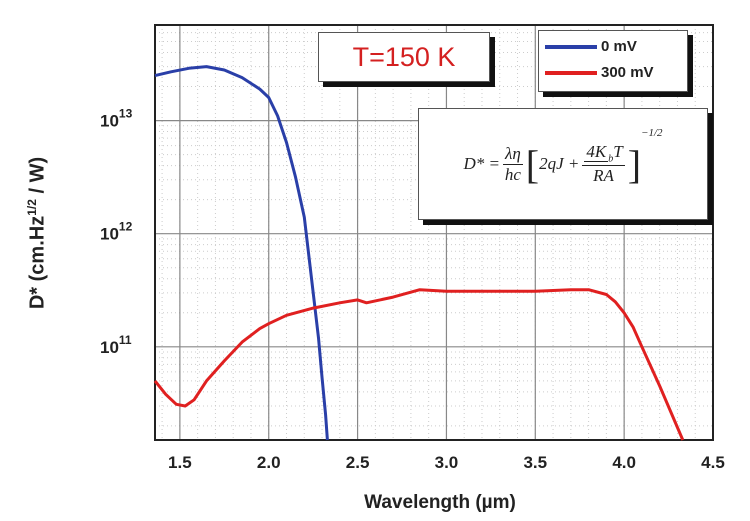 The width and height of the screenshot is (750, 521). I want to click on y-tick-label: 1013, so click(116, 119).